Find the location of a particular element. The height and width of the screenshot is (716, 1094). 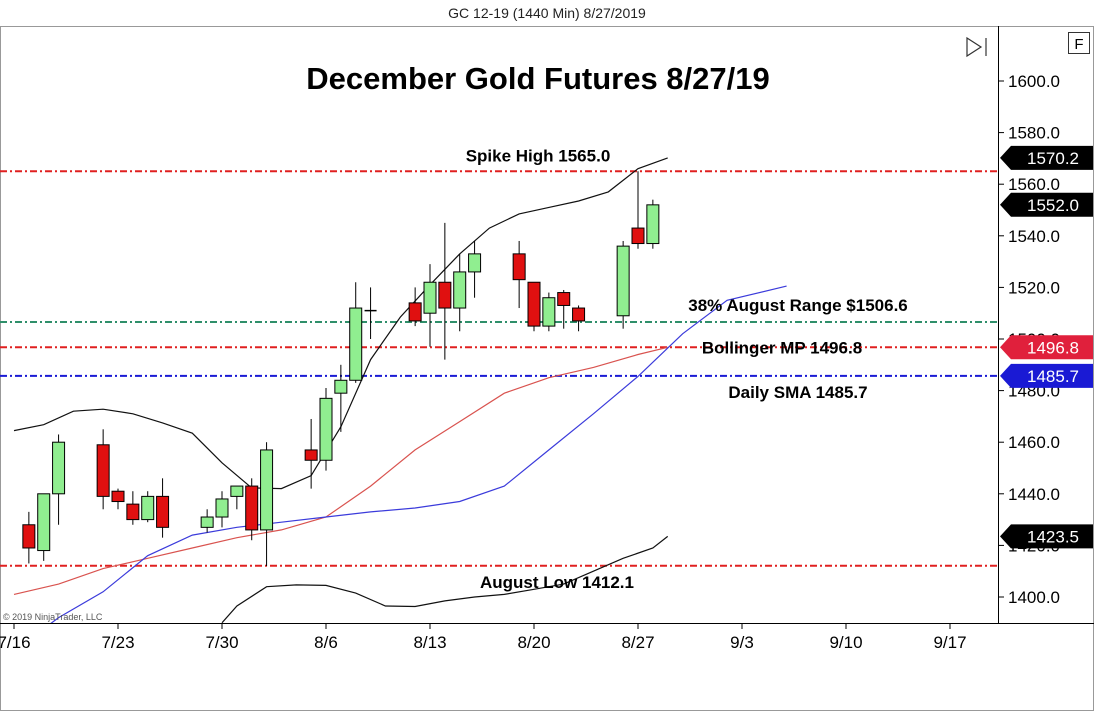

price-markers: 1570.2 1552.0 1496.8 1485.7 1423.5 is located at coordinates (1046, 347).